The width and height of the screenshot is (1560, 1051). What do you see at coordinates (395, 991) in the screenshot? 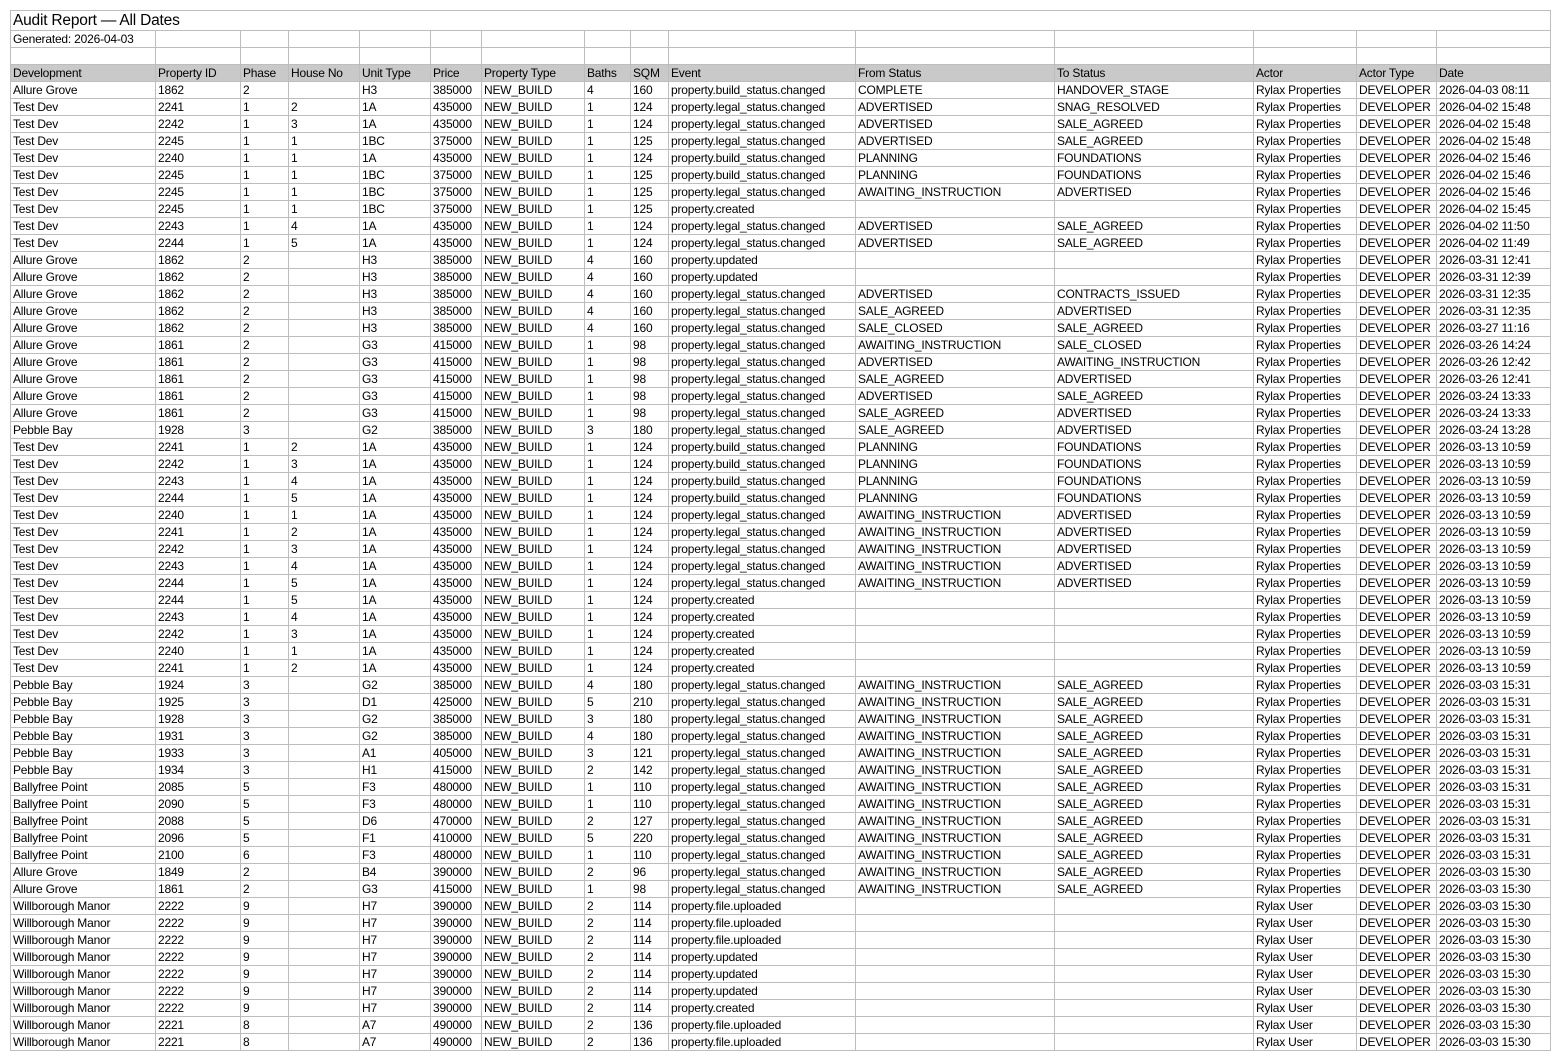
I see `cell-unit-type: H7` at bounding box center [395, 991].